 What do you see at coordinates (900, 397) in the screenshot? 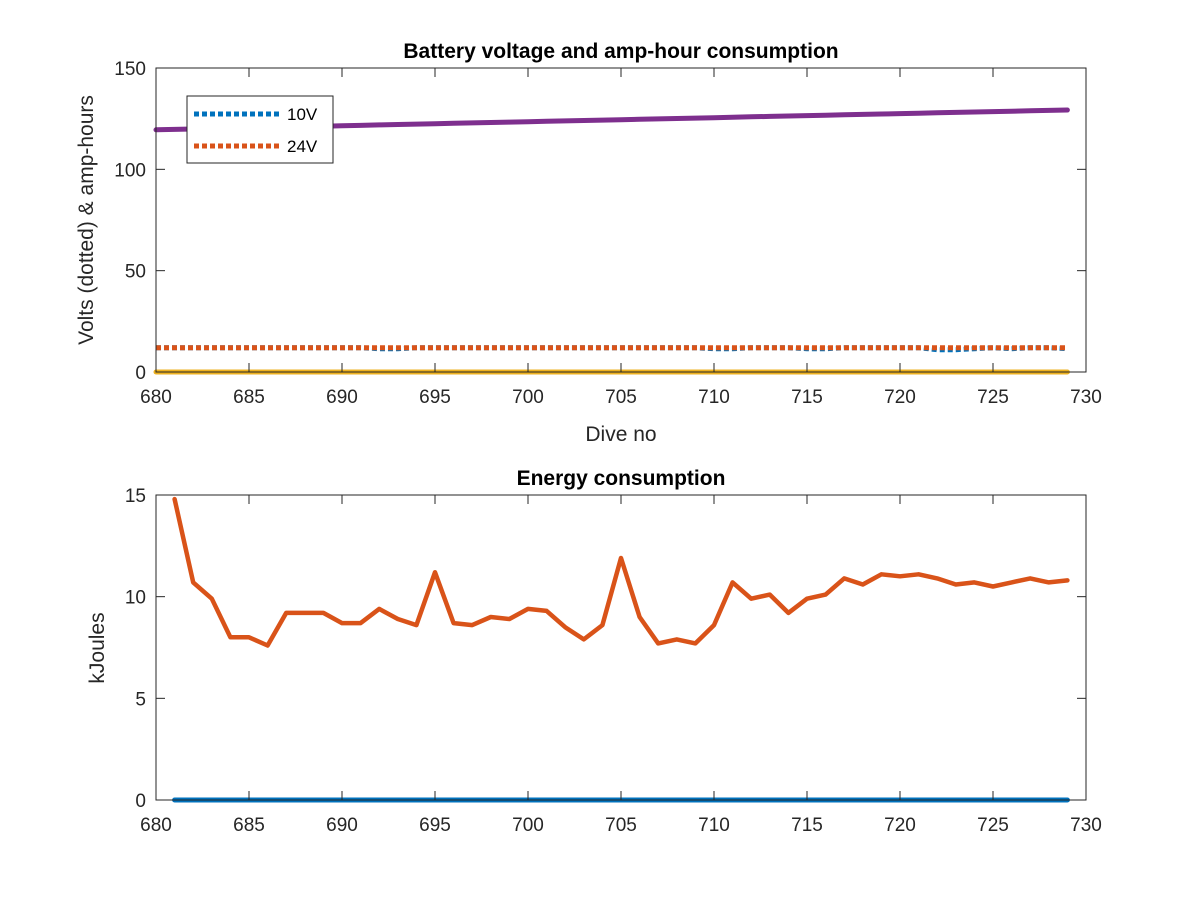
I see `top-x-tick-label: 720` at bounding box center [900, 397].